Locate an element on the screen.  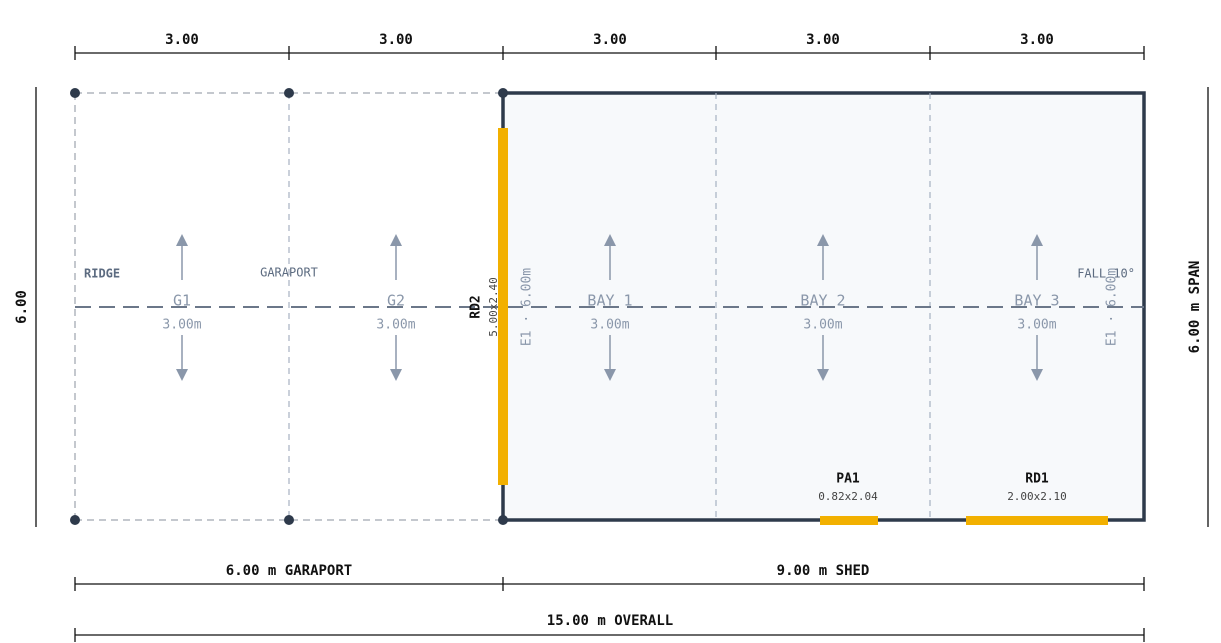
bay-name: BAY 2 is located at coordinates (822, 301).